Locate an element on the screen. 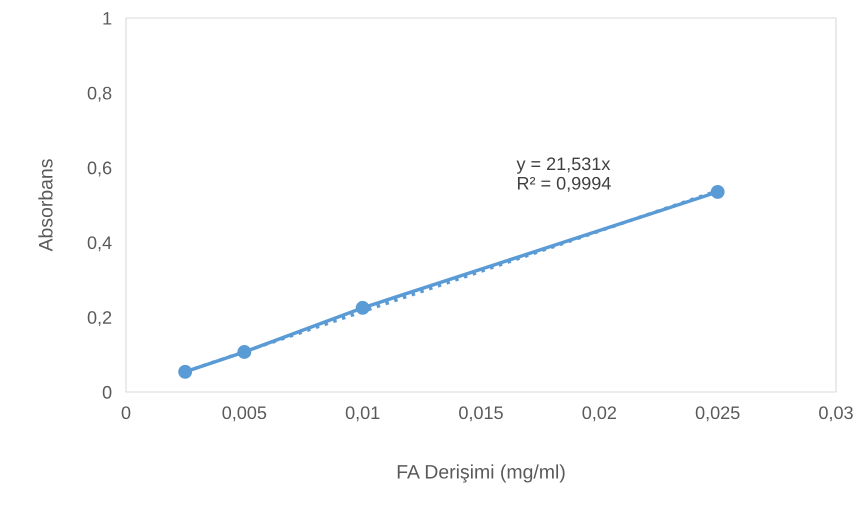 This screenshot has height=513, width=866. annotation: y = 21,531x R² = 0,9994 is located at coordinates (563, 174).